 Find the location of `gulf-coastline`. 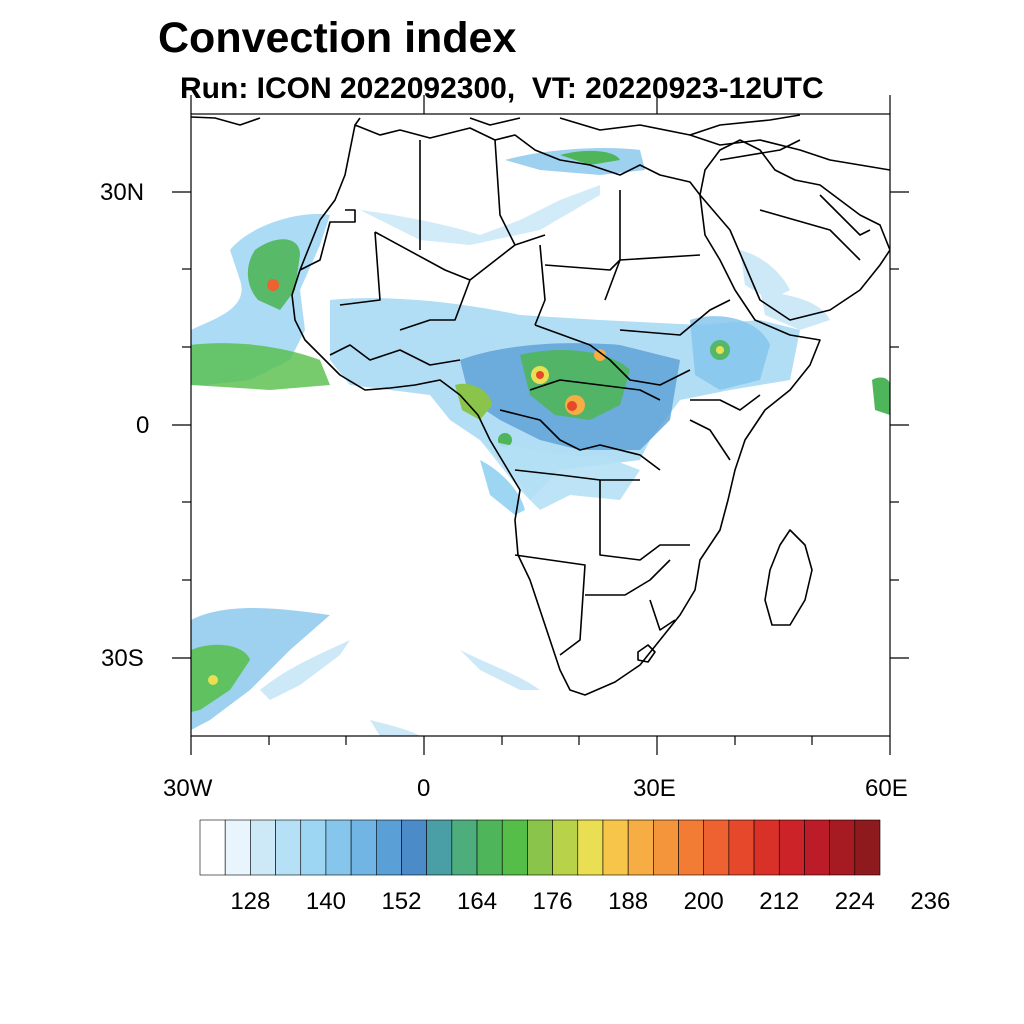

gulf-coastline is located at coordinates (845, 215).